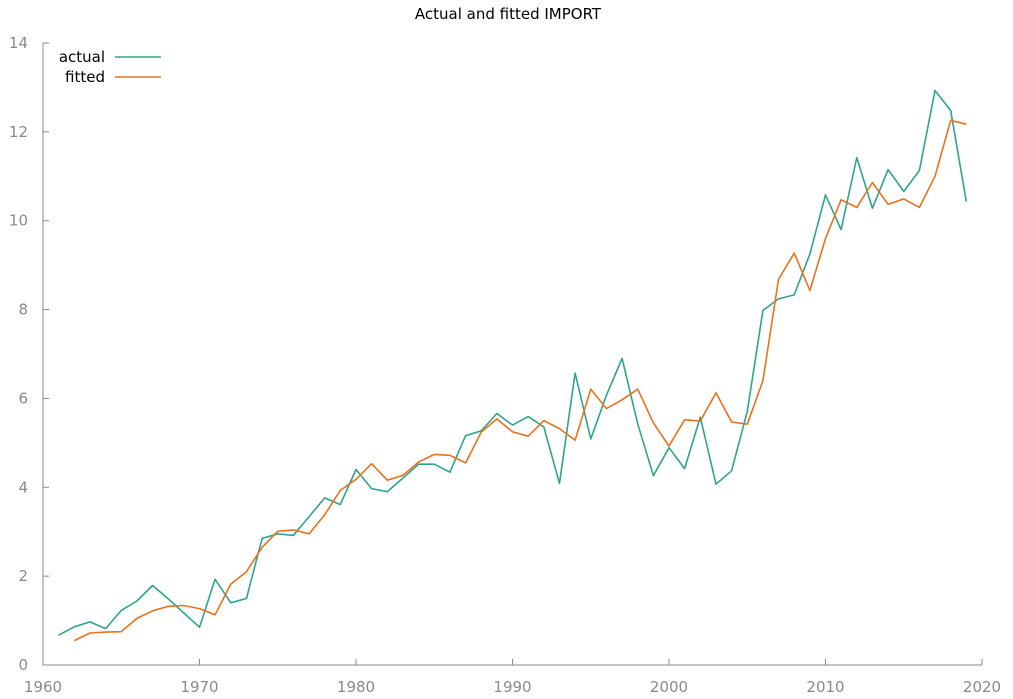 Image resolution: width=1013 pixels, height=699 pixels. Describe the element at coordinates (508, 14) in the screenshot. I see `chart-title: Actual and fitted IMPORT` at that location.